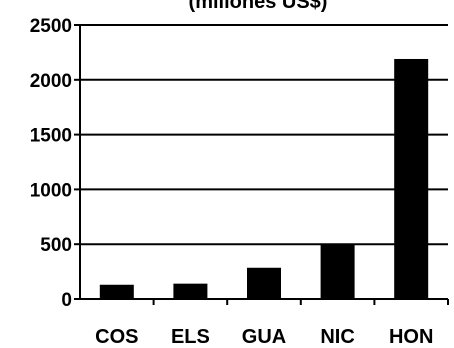 The height and width of the screenshot is (348, 454). What do you see at coordinates (116, 291) in the screenshot?
I see `bar-cos` at bounding box center [116, 291].